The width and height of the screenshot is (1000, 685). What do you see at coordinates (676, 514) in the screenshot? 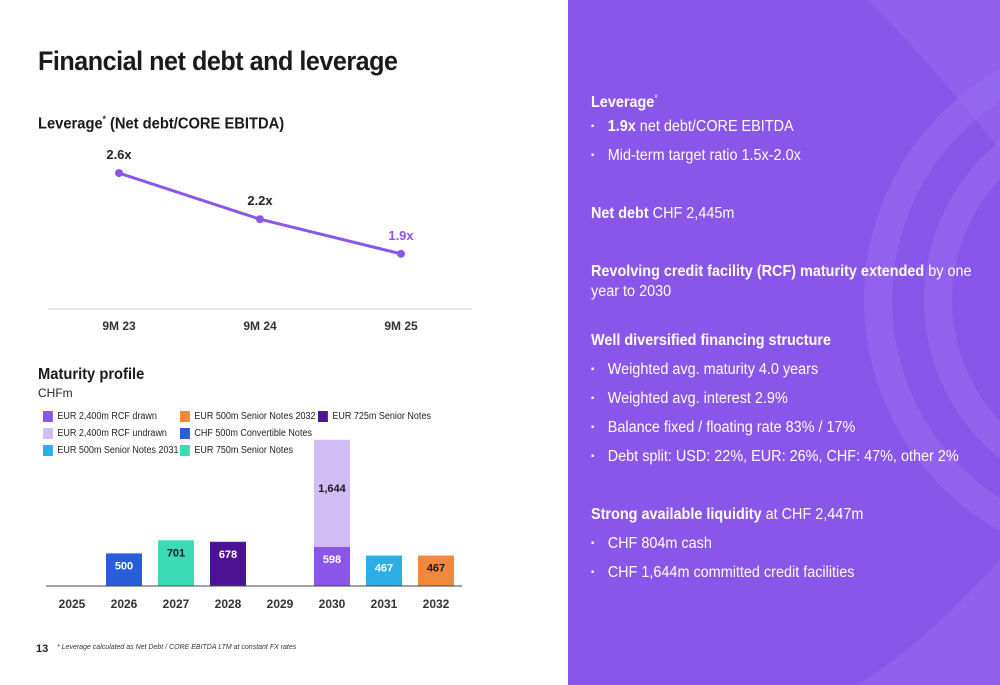
I see `liquidity-bold: Strong available liquidity` at bounding box center [676, 514].